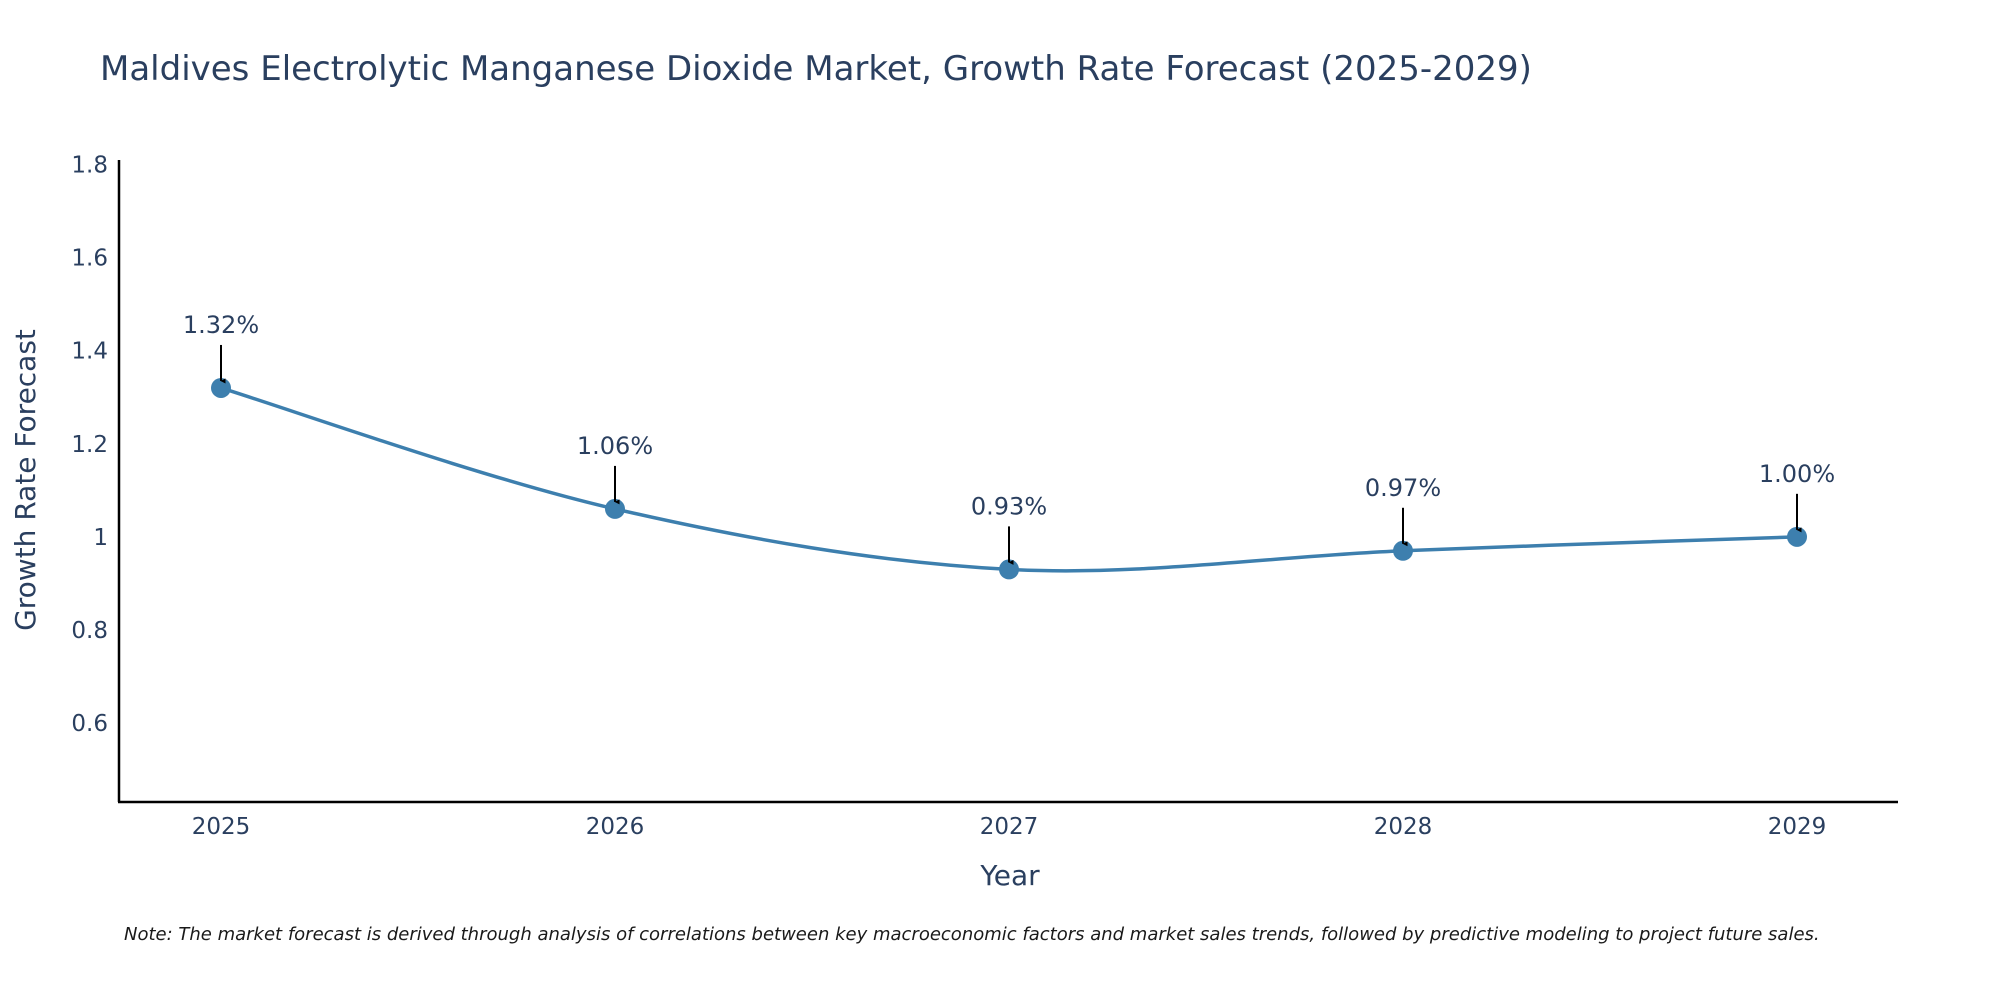 Image resolution: width=2000 pixels, height=1000 pixels. I want to click on x-tick-label: 2028, so click(1403, 827).